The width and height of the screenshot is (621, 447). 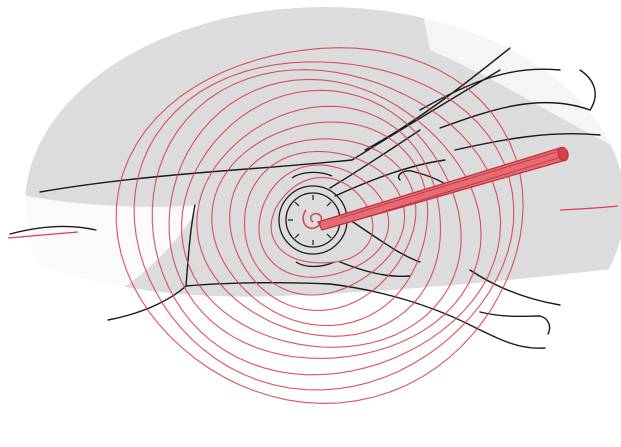 I want to click on finger-tip-bottom, so click(x=545, y=325).